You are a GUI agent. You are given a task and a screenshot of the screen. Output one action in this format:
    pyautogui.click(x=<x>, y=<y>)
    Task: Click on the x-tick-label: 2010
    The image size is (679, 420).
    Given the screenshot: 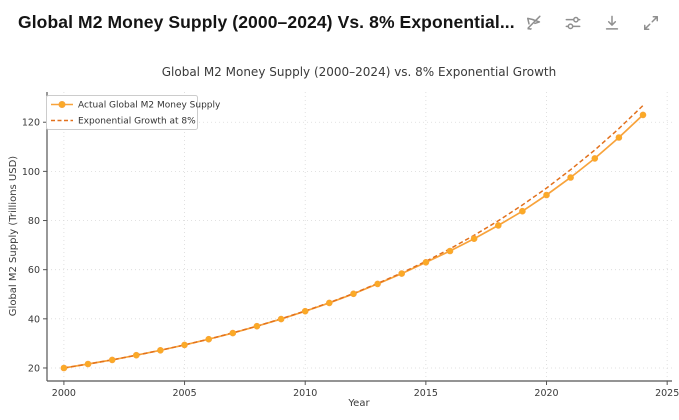 What is the action you would take?
    pyautogui.click(x=305, y=393)
    